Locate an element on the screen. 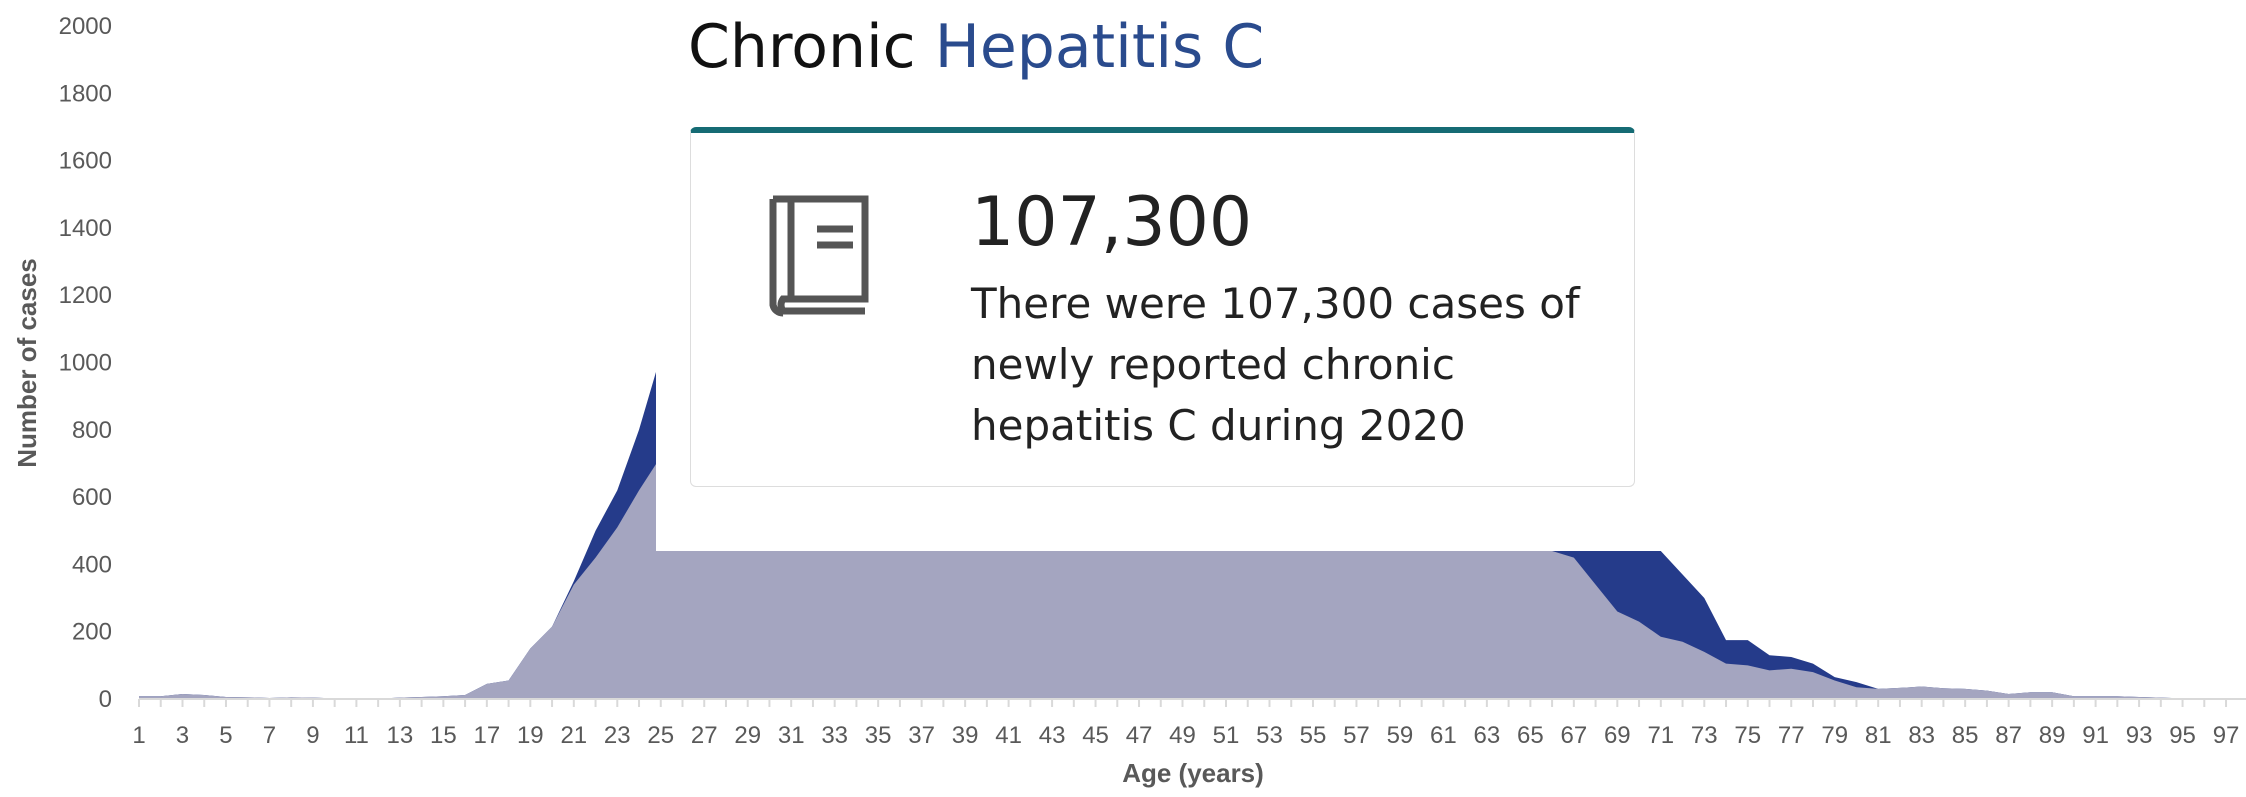  x-tick-label: 27 is located at coordinates (704, 735).